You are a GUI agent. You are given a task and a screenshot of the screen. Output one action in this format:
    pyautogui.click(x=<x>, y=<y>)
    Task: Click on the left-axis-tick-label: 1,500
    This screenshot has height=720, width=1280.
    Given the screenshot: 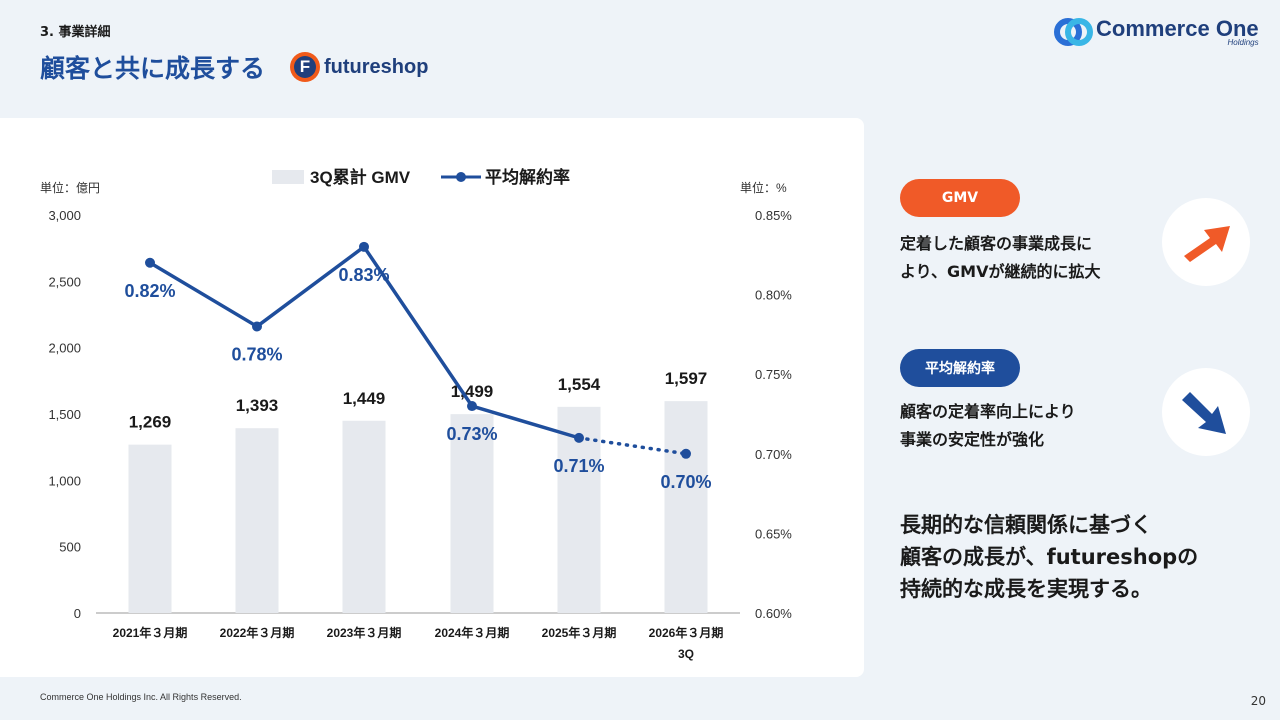 What is the action you would take?
    pyautogui.click(x=64, y=414)
    